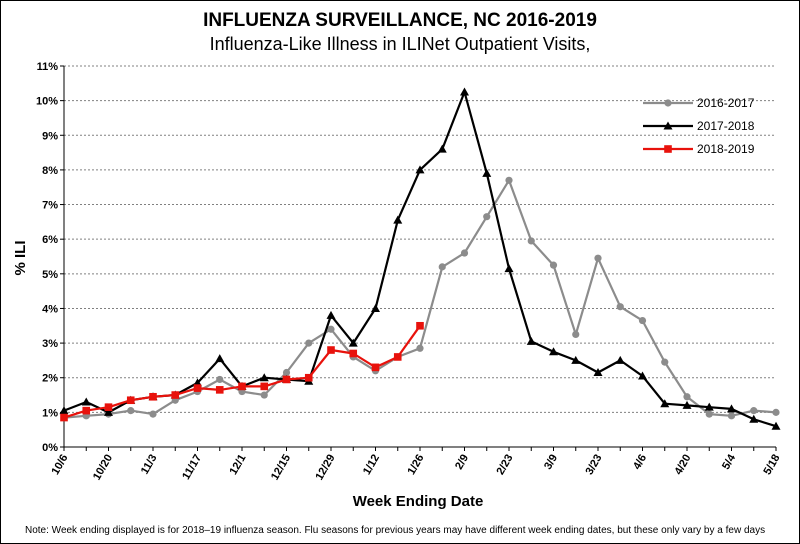 The height and width of the screenshot is (544, 800). I want to click on x-tick-label: 4/6, so click(640, 462).